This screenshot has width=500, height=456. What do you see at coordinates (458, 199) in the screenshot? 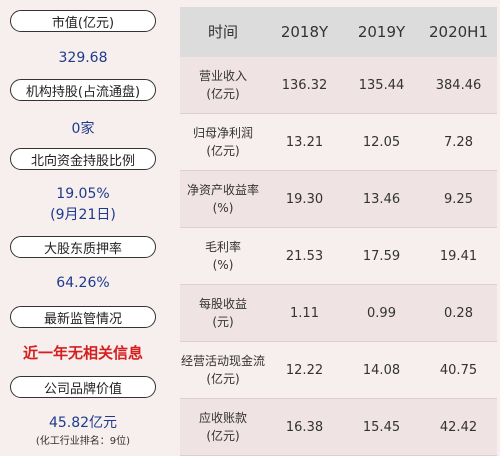
I see `table-cell: 9.25` at bounding box center [458, 199].